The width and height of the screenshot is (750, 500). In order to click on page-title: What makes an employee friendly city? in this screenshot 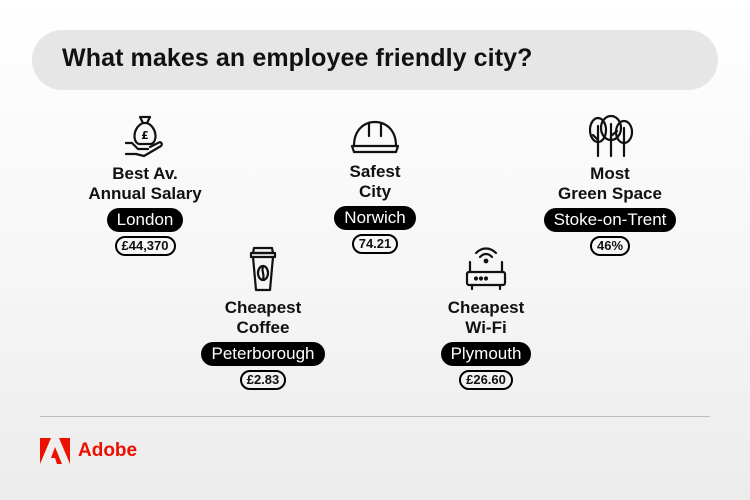, I will do `click(297, 58)`.